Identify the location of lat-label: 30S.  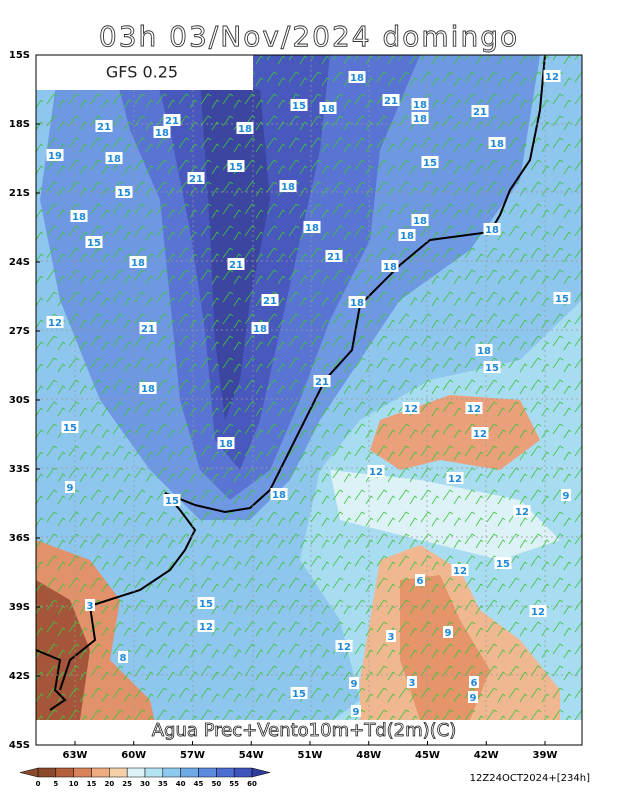
(19, 400).